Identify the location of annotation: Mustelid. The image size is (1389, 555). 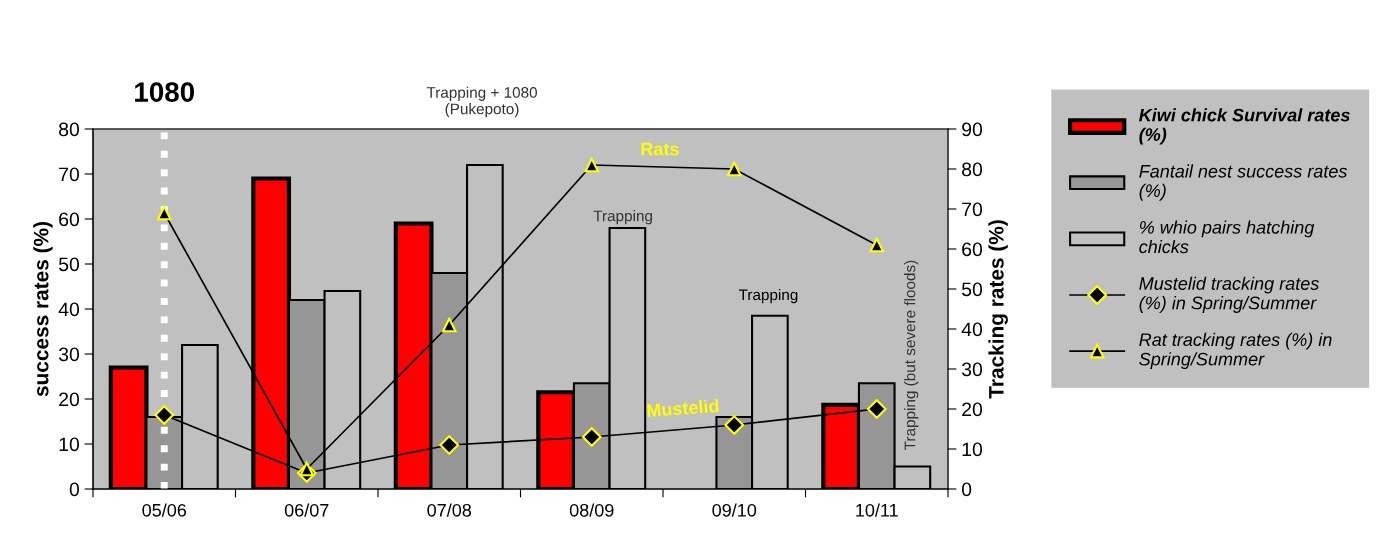
(683, 408).